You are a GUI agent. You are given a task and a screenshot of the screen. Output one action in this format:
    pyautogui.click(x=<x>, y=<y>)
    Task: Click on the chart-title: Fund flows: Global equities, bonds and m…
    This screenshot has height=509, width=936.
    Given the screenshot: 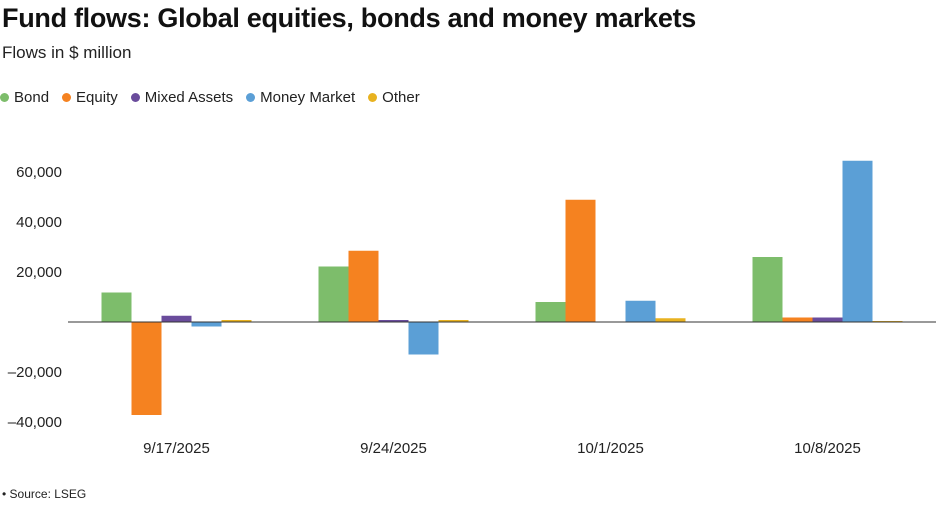 What is the action you would take?
    pyautogui.click(x=349, y=18)
    